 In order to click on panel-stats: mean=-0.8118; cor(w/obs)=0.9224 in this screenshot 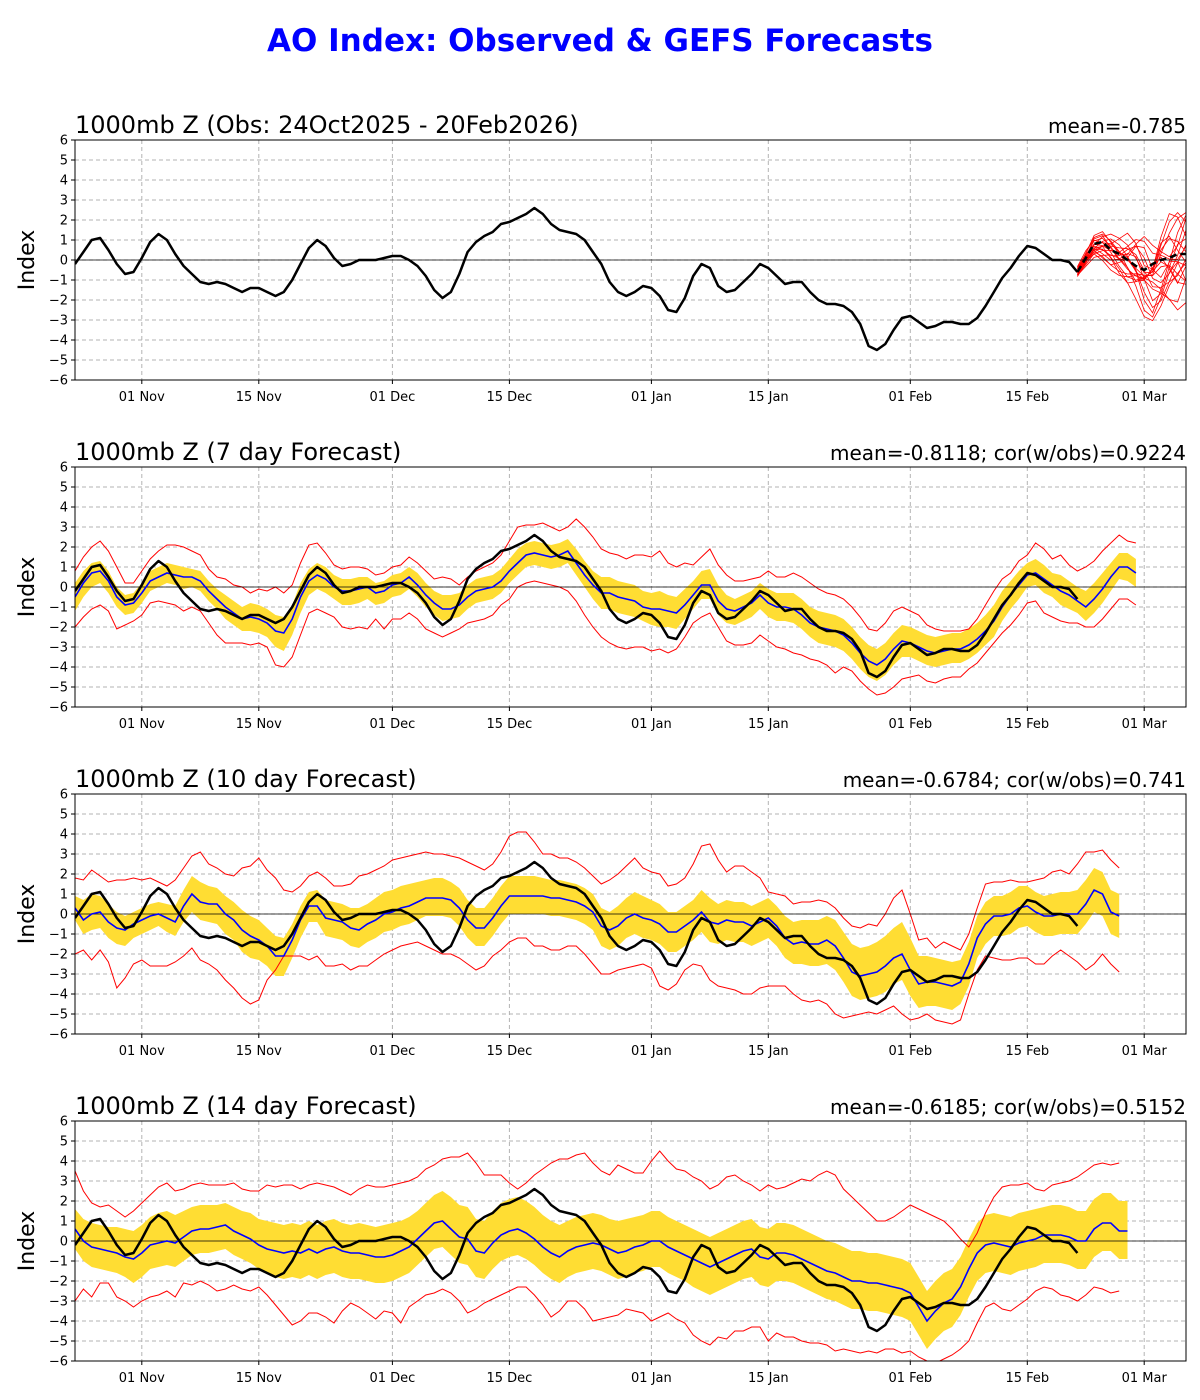, I will do `click(1008, 453)`.